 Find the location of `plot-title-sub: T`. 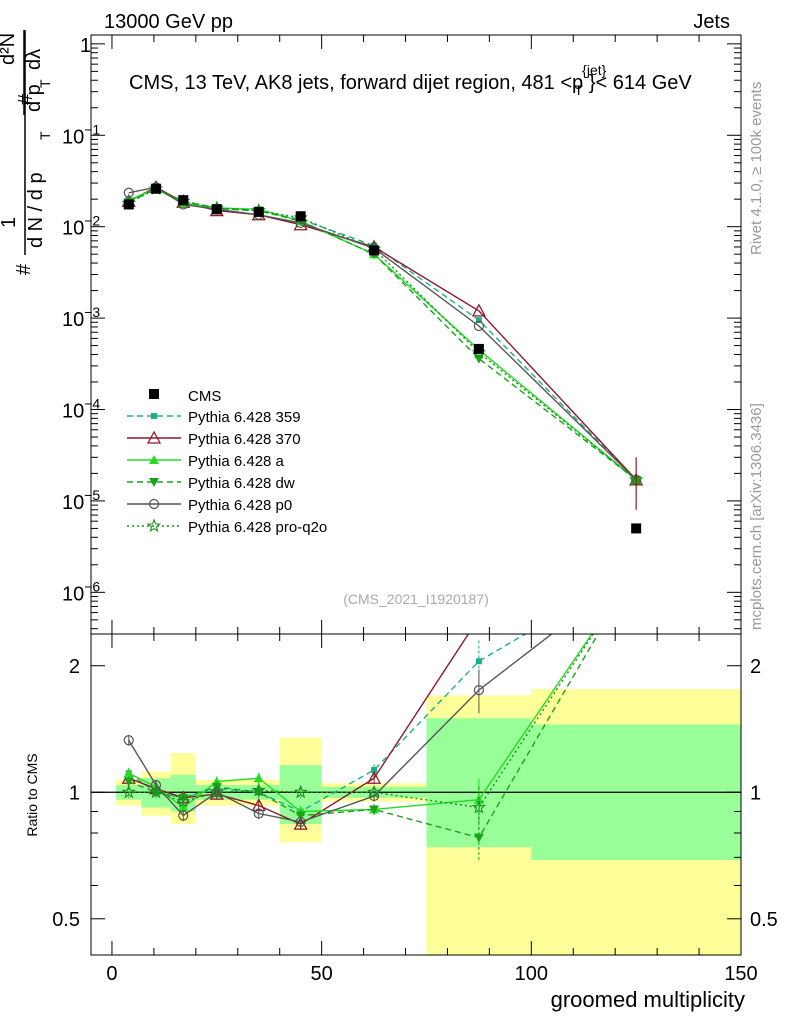

plot-title-sub: T is located at coordinates (578, 90).